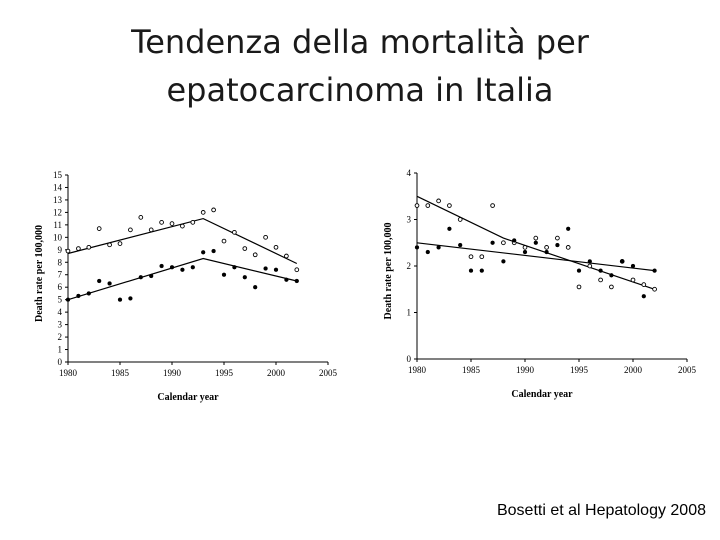 This screenshot has width=720, height=540. What do you see at coordinates (182, 279) in the screenshot?
I see `chart1-series2-trend-line` at bounding box center [182, 279].